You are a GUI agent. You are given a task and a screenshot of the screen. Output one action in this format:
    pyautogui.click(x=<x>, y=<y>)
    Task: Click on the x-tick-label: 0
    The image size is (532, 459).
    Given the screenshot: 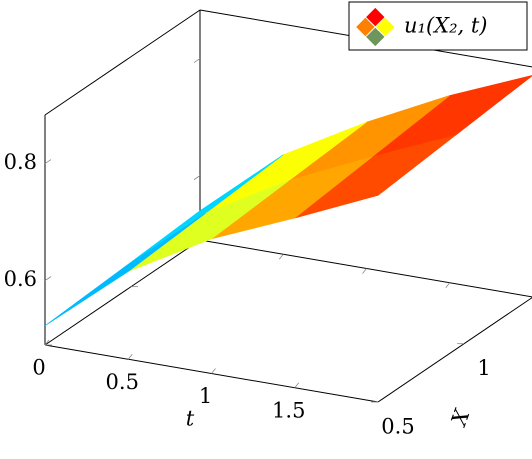 What is the action you would take?
    pyautogui.click(x=38, y=368)
    